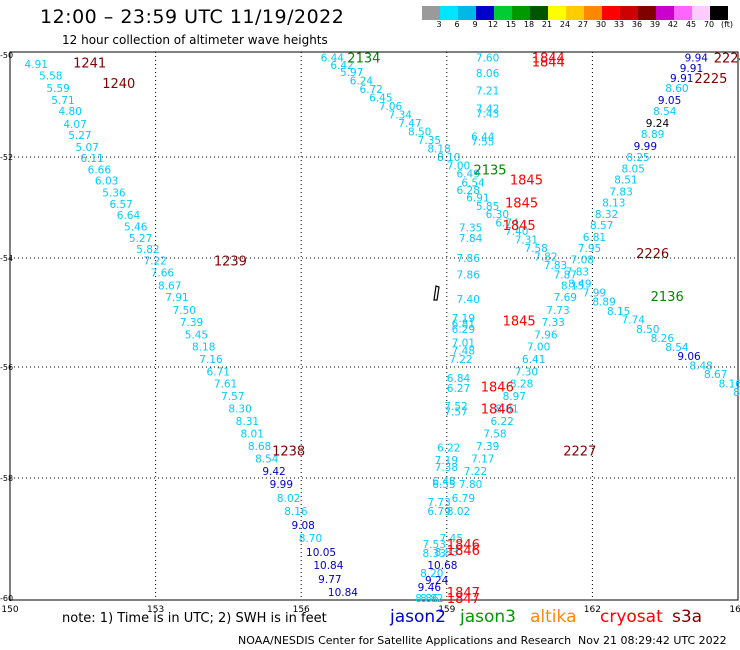 This screenshot has width=740, height=650. I want to click on lat-tick-label: -50, so click(6, 55).